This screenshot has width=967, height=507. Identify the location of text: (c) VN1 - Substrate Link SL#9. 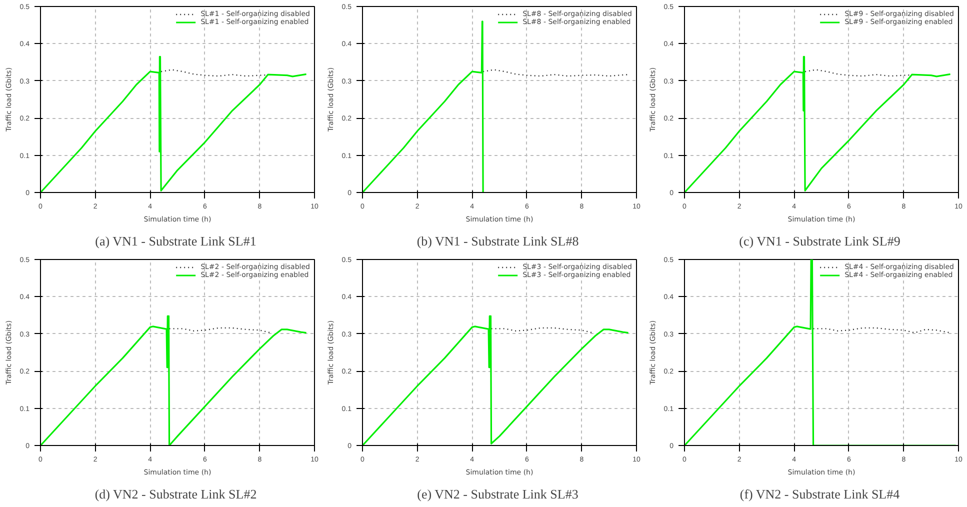
(819, 241).